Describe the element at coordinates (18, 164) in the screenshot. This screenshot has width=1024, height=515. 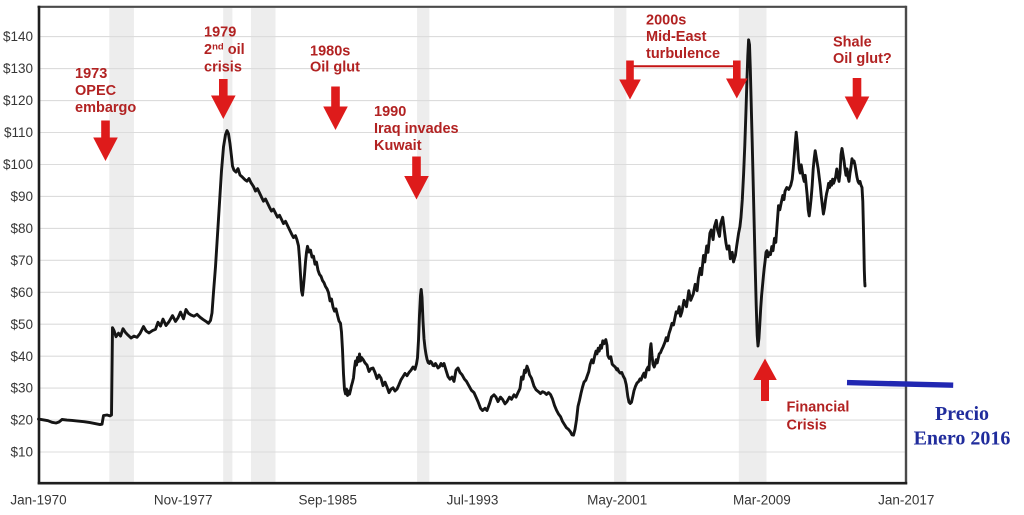
I see `svg-text: $100` at that location.